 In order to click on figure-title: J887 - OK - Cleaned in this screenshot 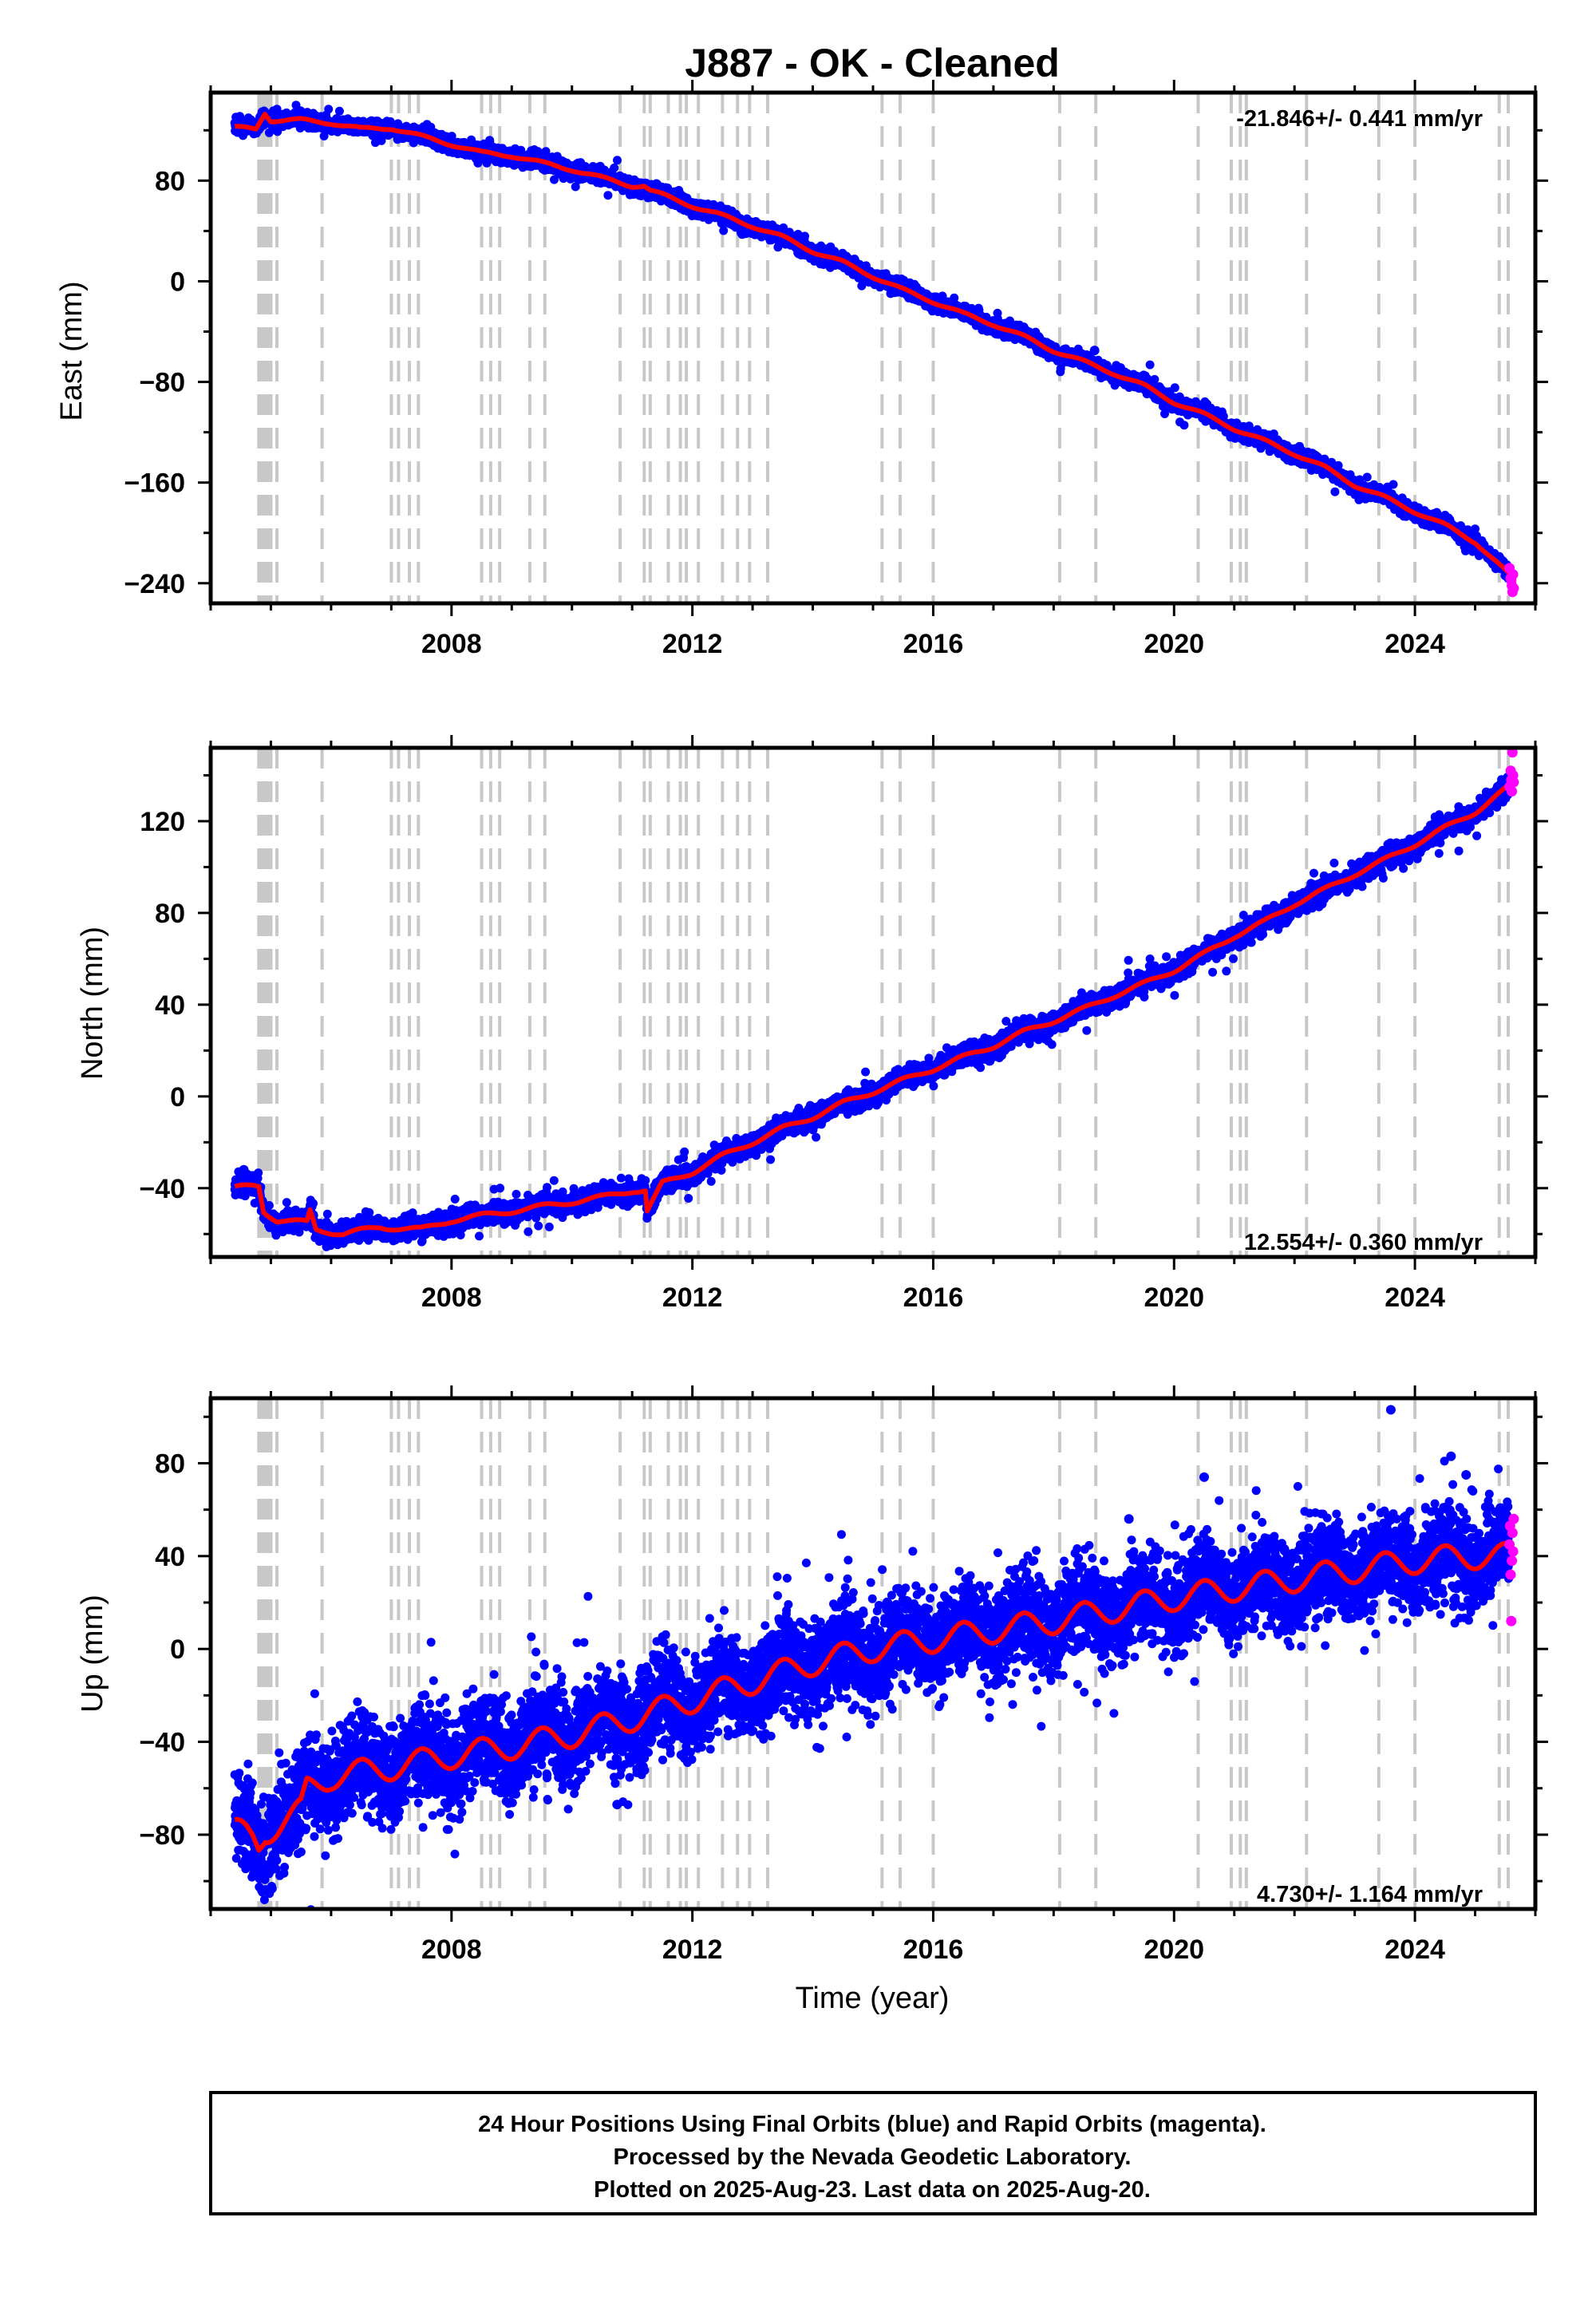, I will do `click(873, 63)`.